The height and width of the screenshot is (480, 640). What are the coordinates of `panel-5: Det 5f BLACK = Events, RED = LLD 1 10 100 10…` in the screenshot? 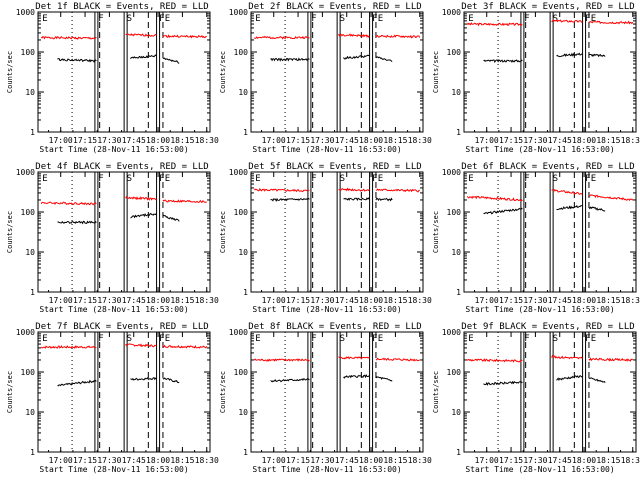 It's located at (325, 238).